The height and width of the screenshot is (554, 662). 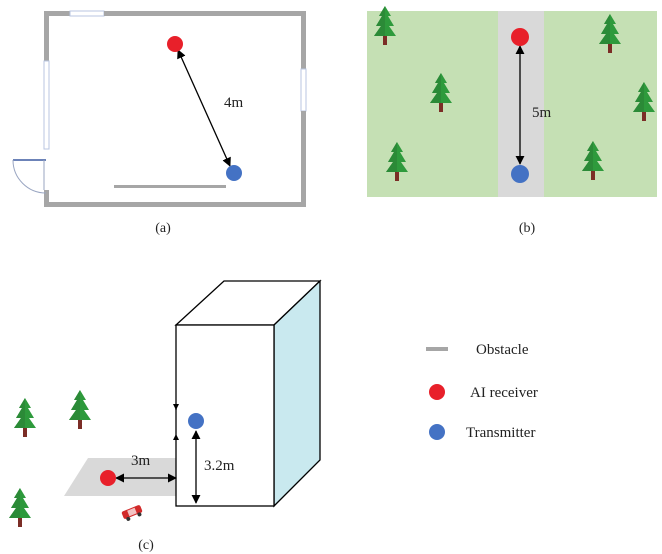 I want to click on receiver-dot-c, so click(x=108, y=478).